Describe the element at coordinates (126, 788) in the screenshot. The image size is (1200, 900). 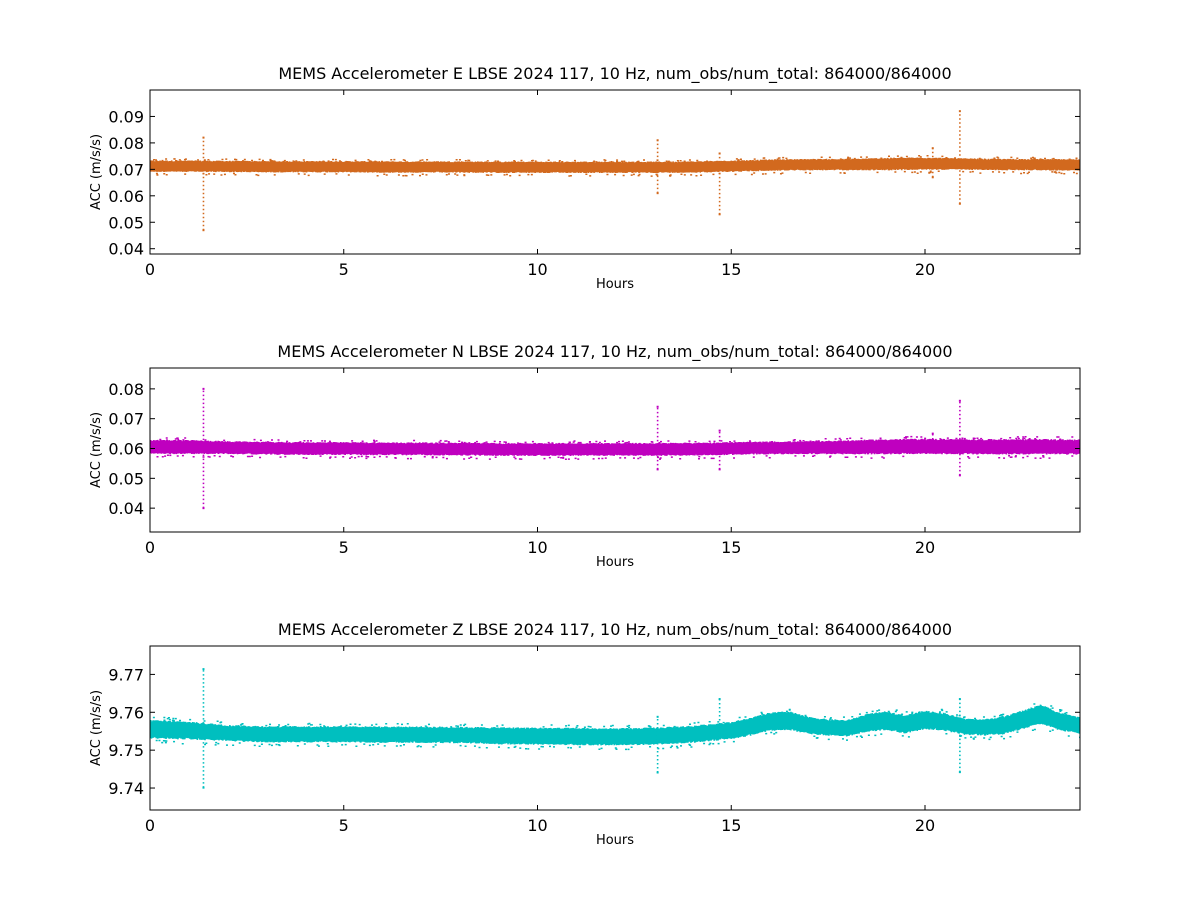
I see `y-tick-label-z-0: 9.74` at that location.